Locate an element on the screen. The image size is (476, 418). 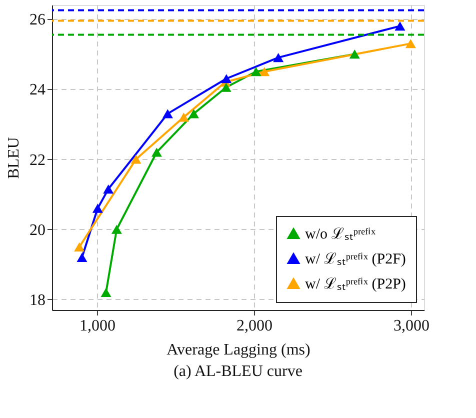
x-tick-label: 2,000 is located at coordinates (254, 326).